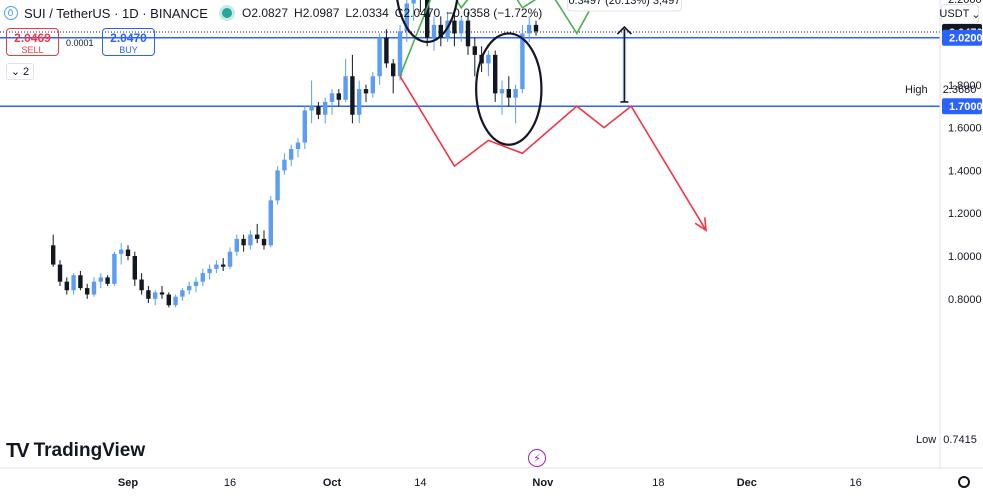 This screenshot has height=497, width=983. I want to click on chevron-down-icon: ⌄, so click(976, 14).